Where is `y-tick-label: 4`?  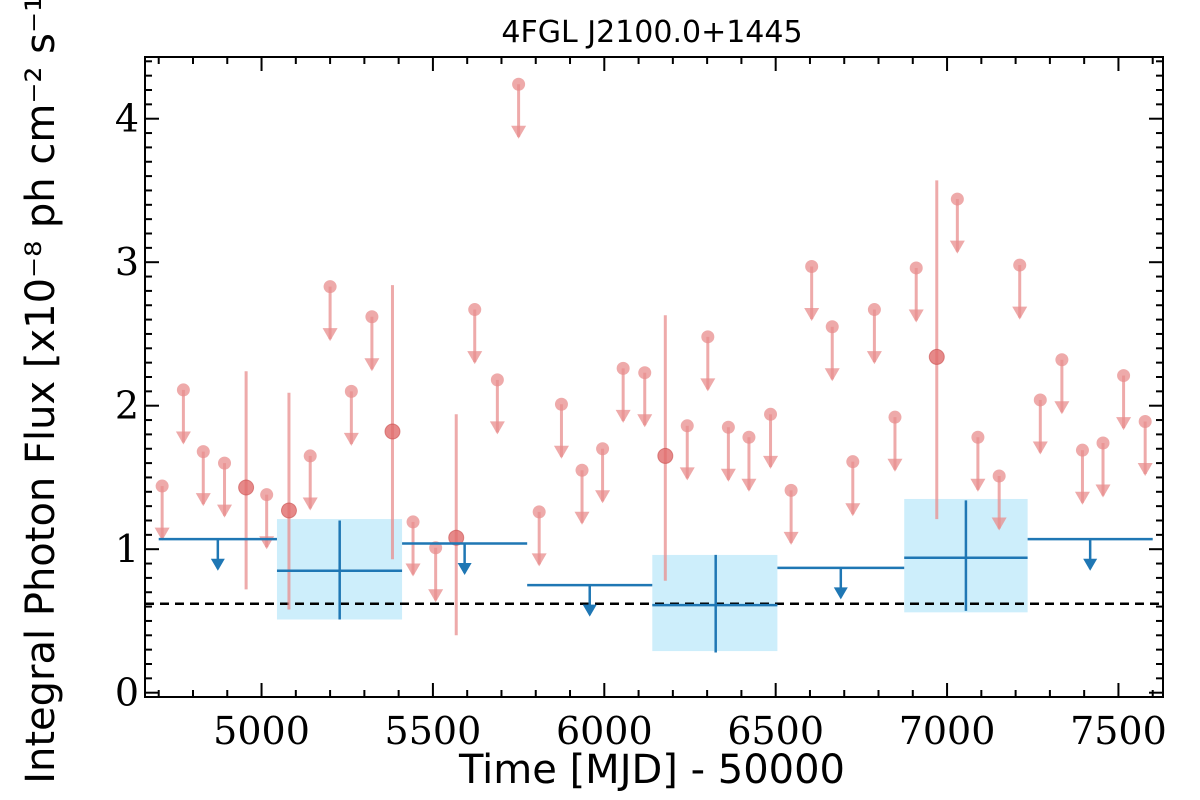 y-tick-label: 4 is located at coordinates (127, 119).